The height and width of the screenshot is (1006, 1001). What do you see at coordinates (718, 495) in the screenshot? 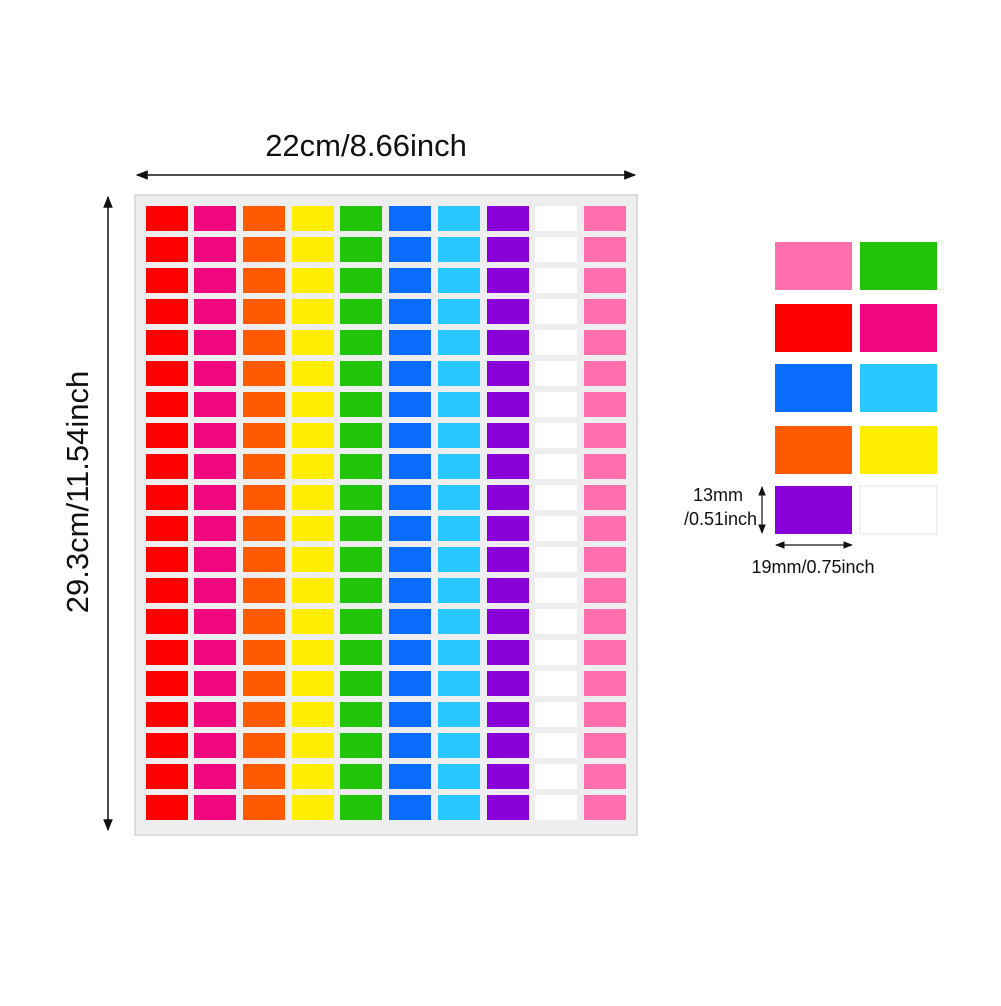
I see `sticker-height-label: 13mm` at bounding box center [718, 495].